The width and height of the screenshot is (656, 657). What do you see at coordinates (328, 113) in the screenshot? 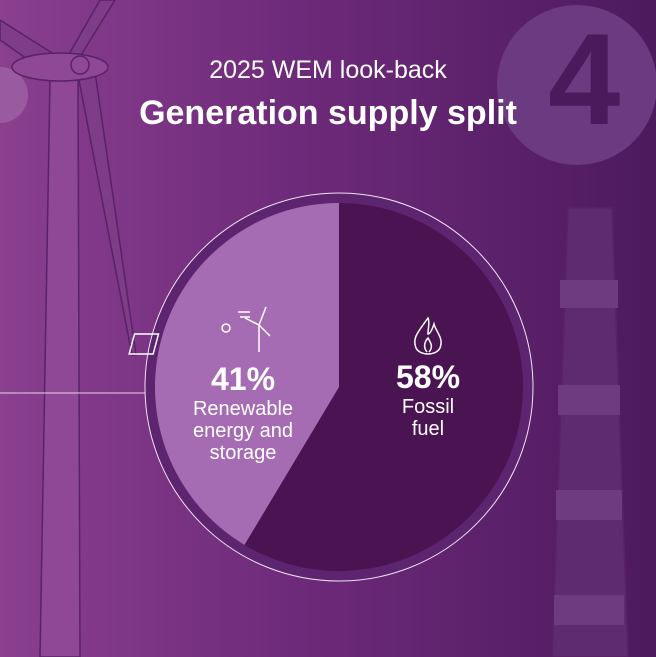
I see `chart-title: Generation supply split` at bounding box center [328, 113].